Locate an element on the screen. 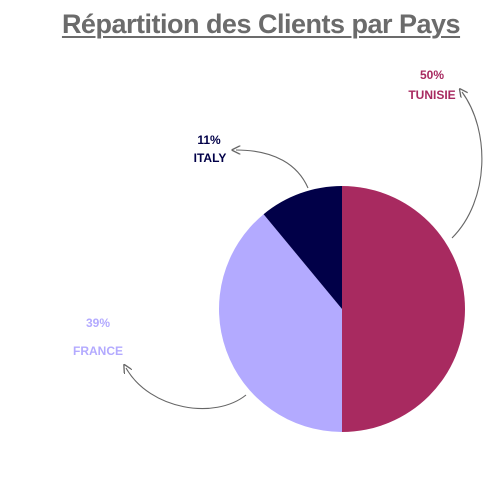  data-label-percent-italy: 11% is located at coordinates (209, 140).